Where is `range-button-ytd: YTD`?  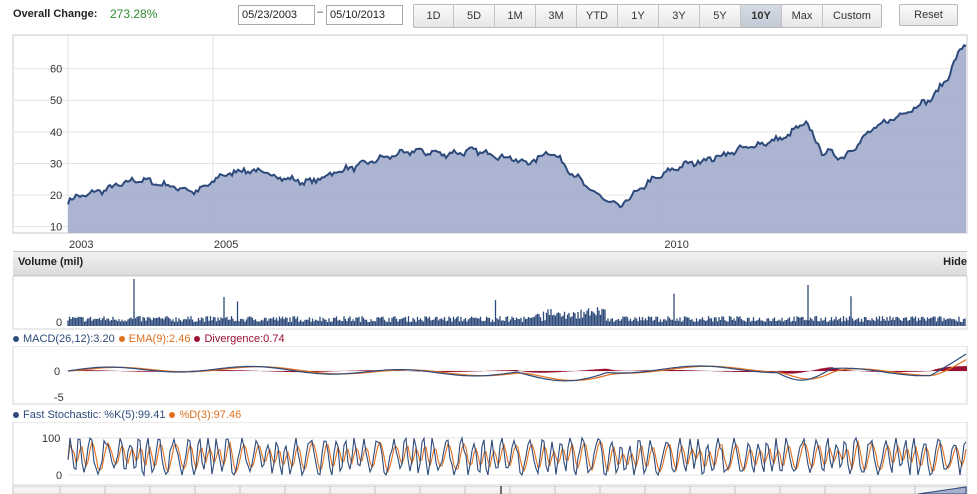
range-button-ytd: YTD is located at coordinates (597, 16).